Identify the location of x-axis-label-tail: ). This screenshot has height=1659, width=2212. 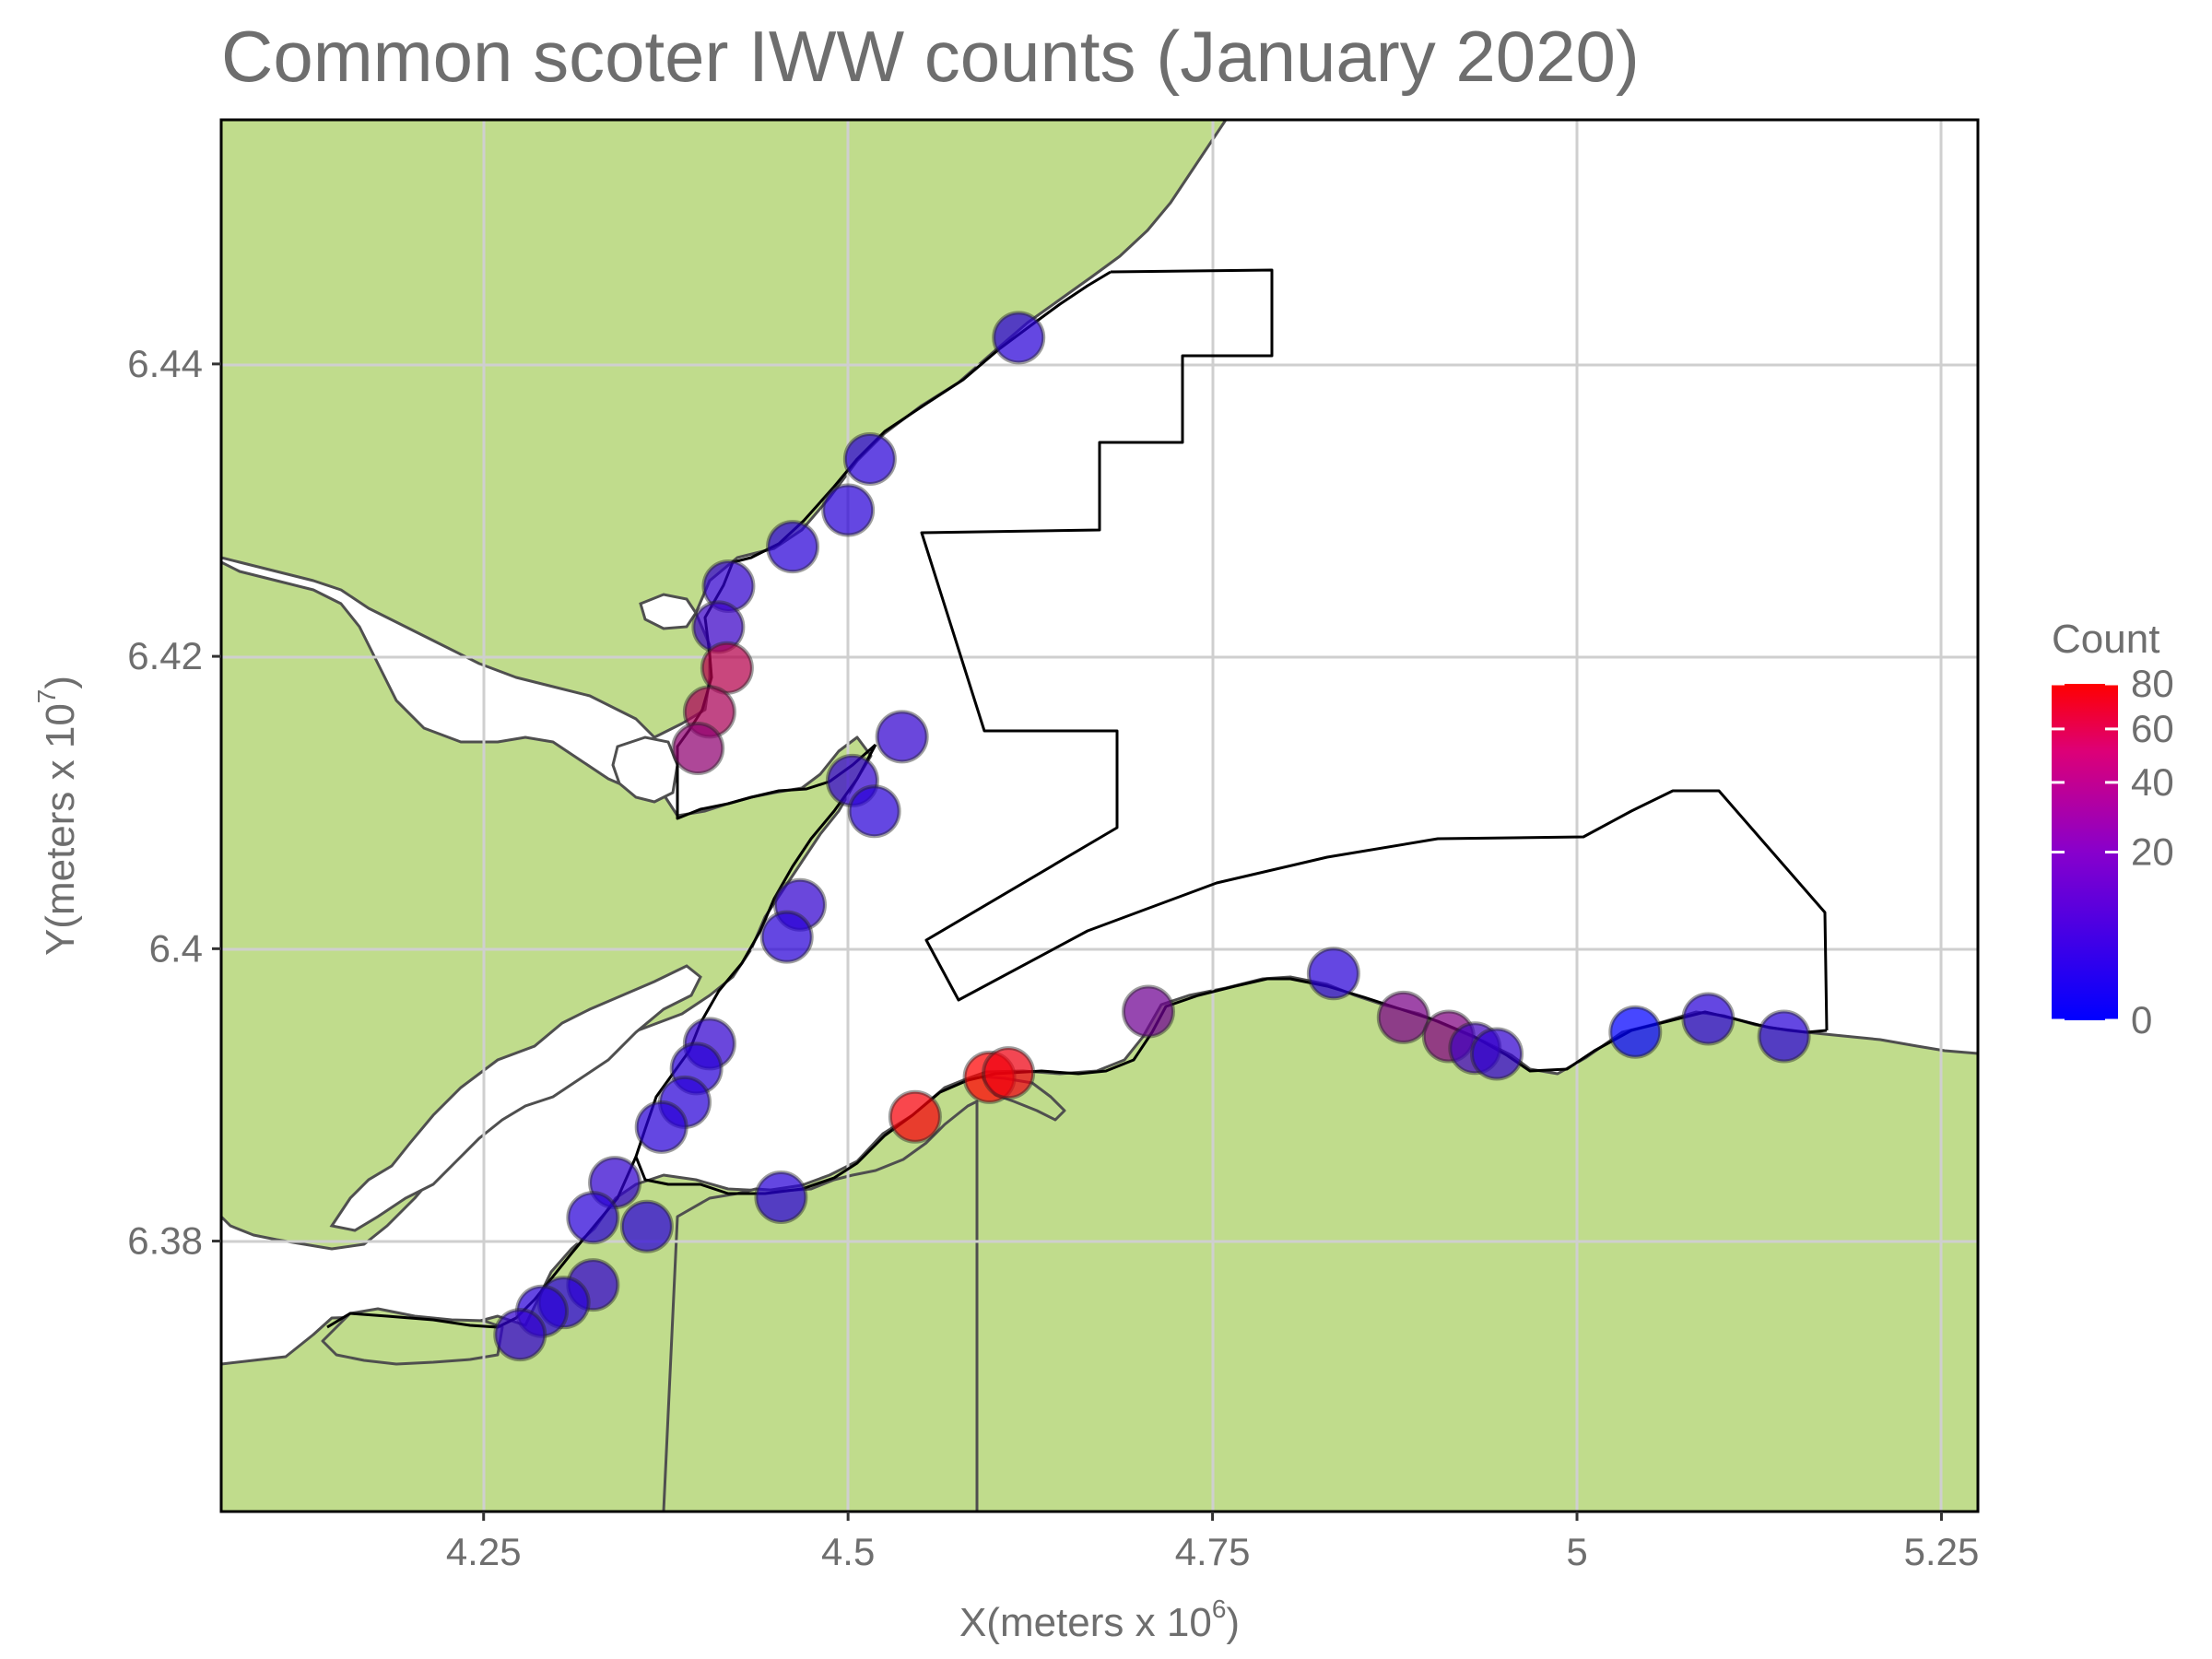
(1233, 1622).